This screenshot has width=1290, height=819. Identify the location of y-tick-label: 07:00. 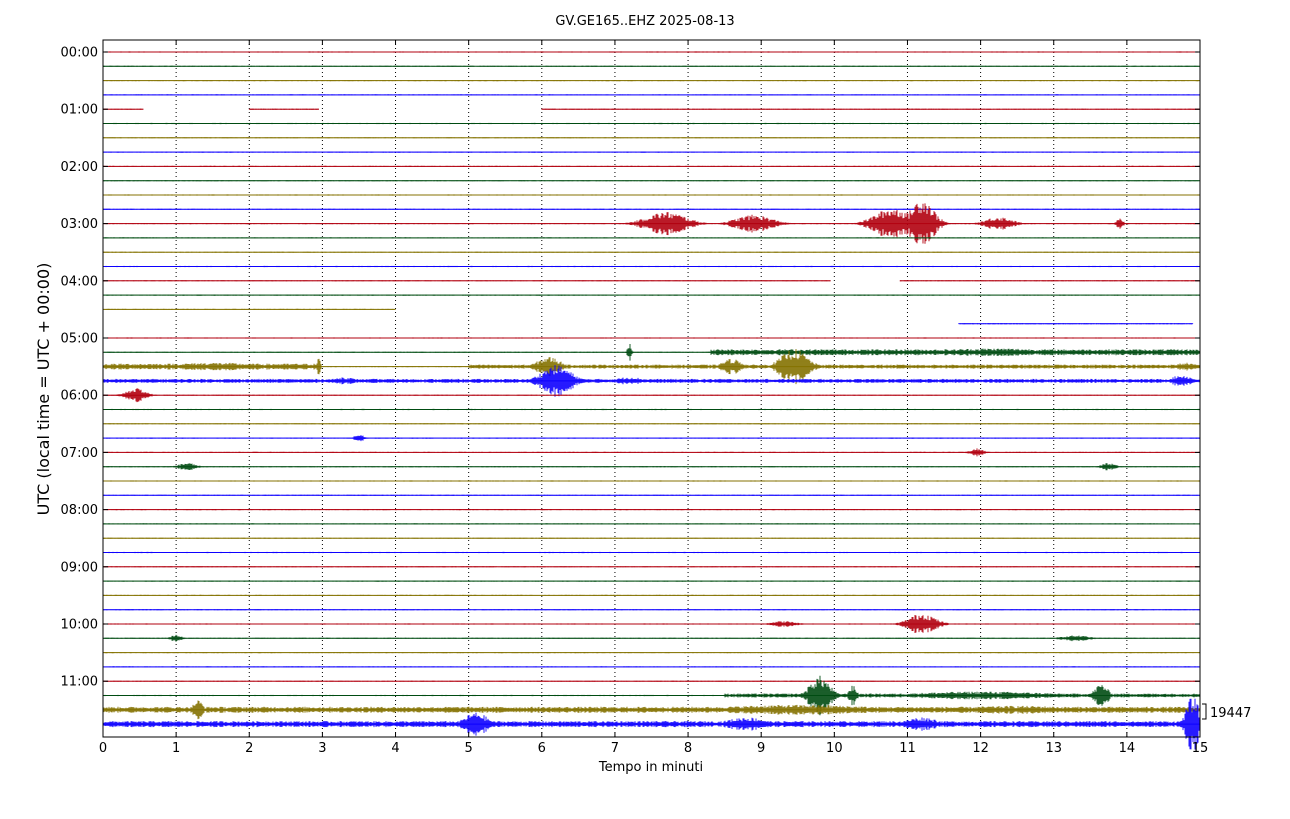
(79, 453).